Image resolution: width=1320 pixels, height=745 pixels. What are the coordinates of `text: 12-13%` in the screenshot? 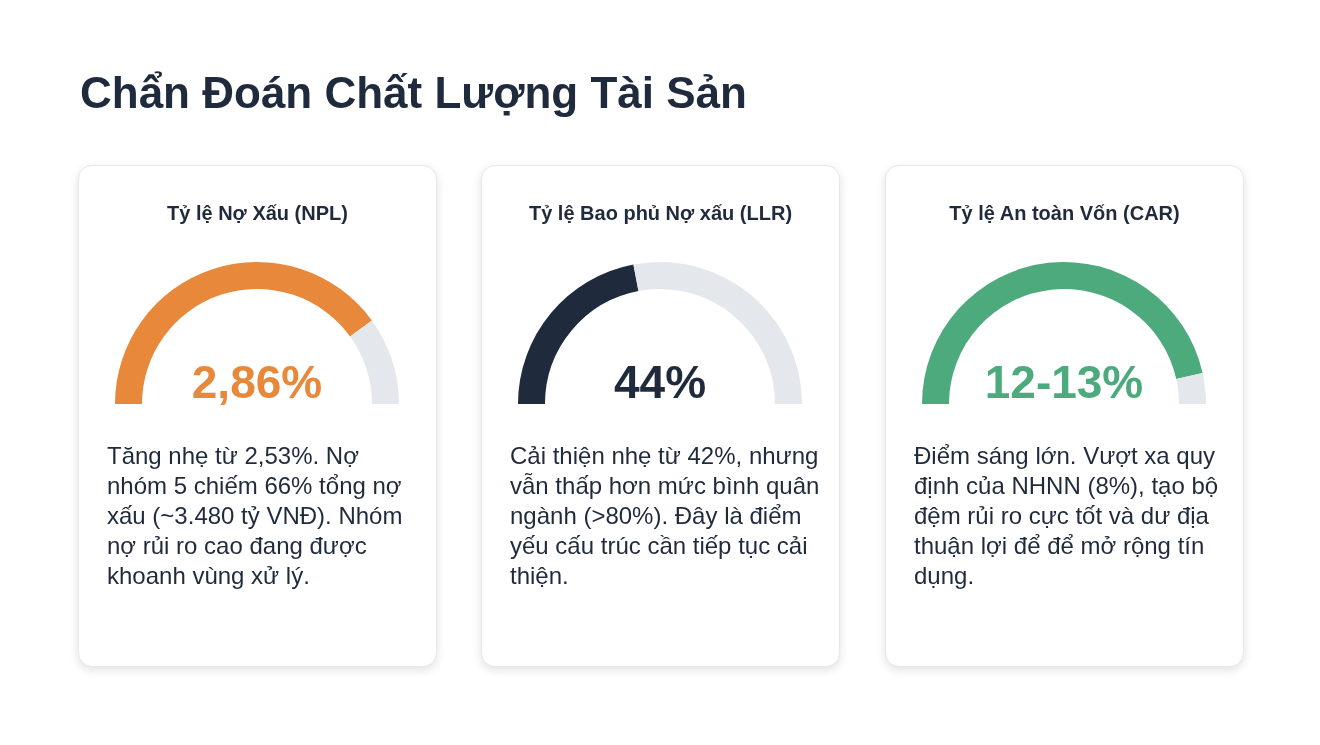 It's located at (1064, 382).